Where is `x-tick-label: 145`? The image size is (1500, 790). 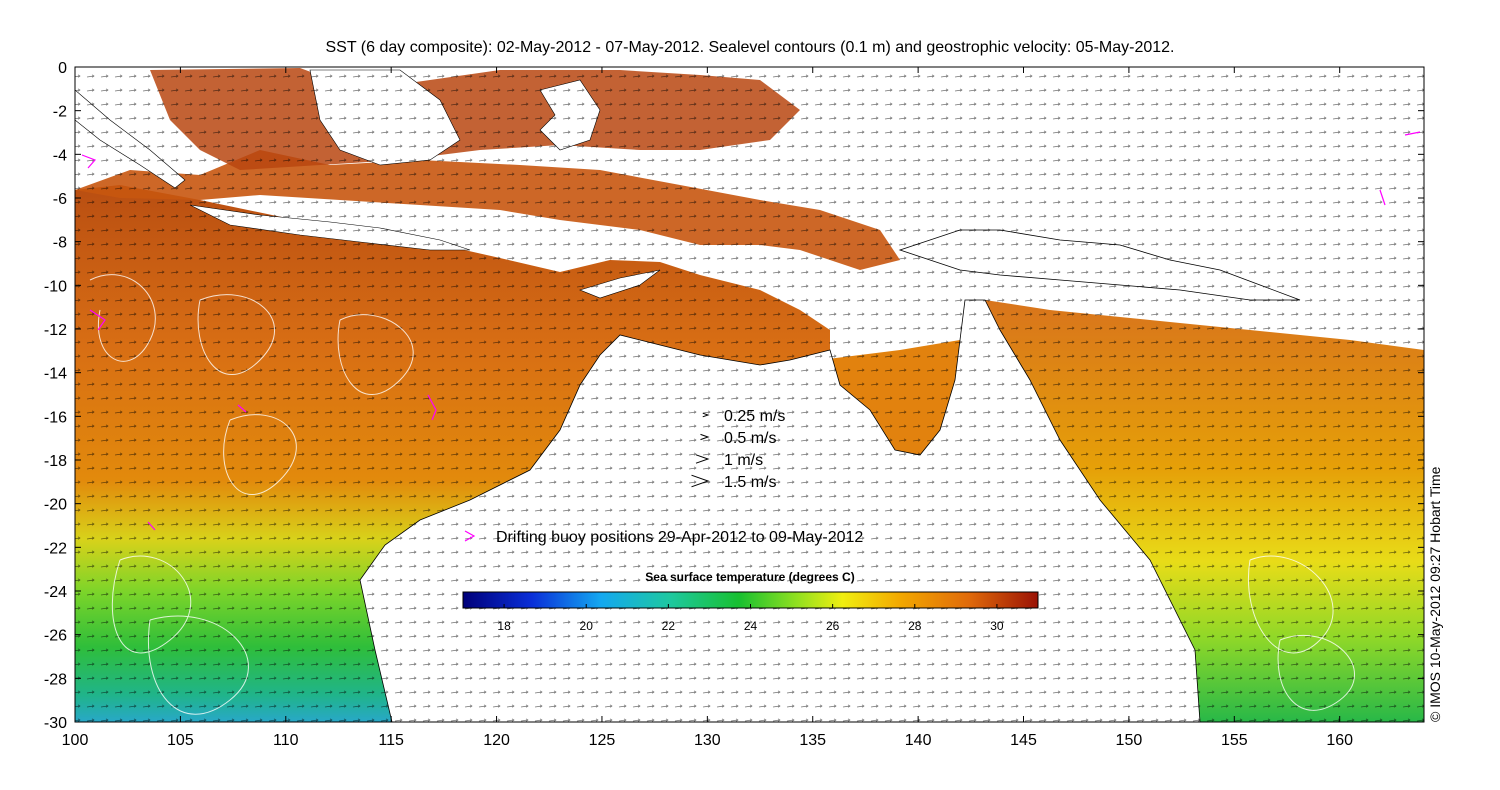
x-tick-label: 145 is located at coordinates (1023, 740).